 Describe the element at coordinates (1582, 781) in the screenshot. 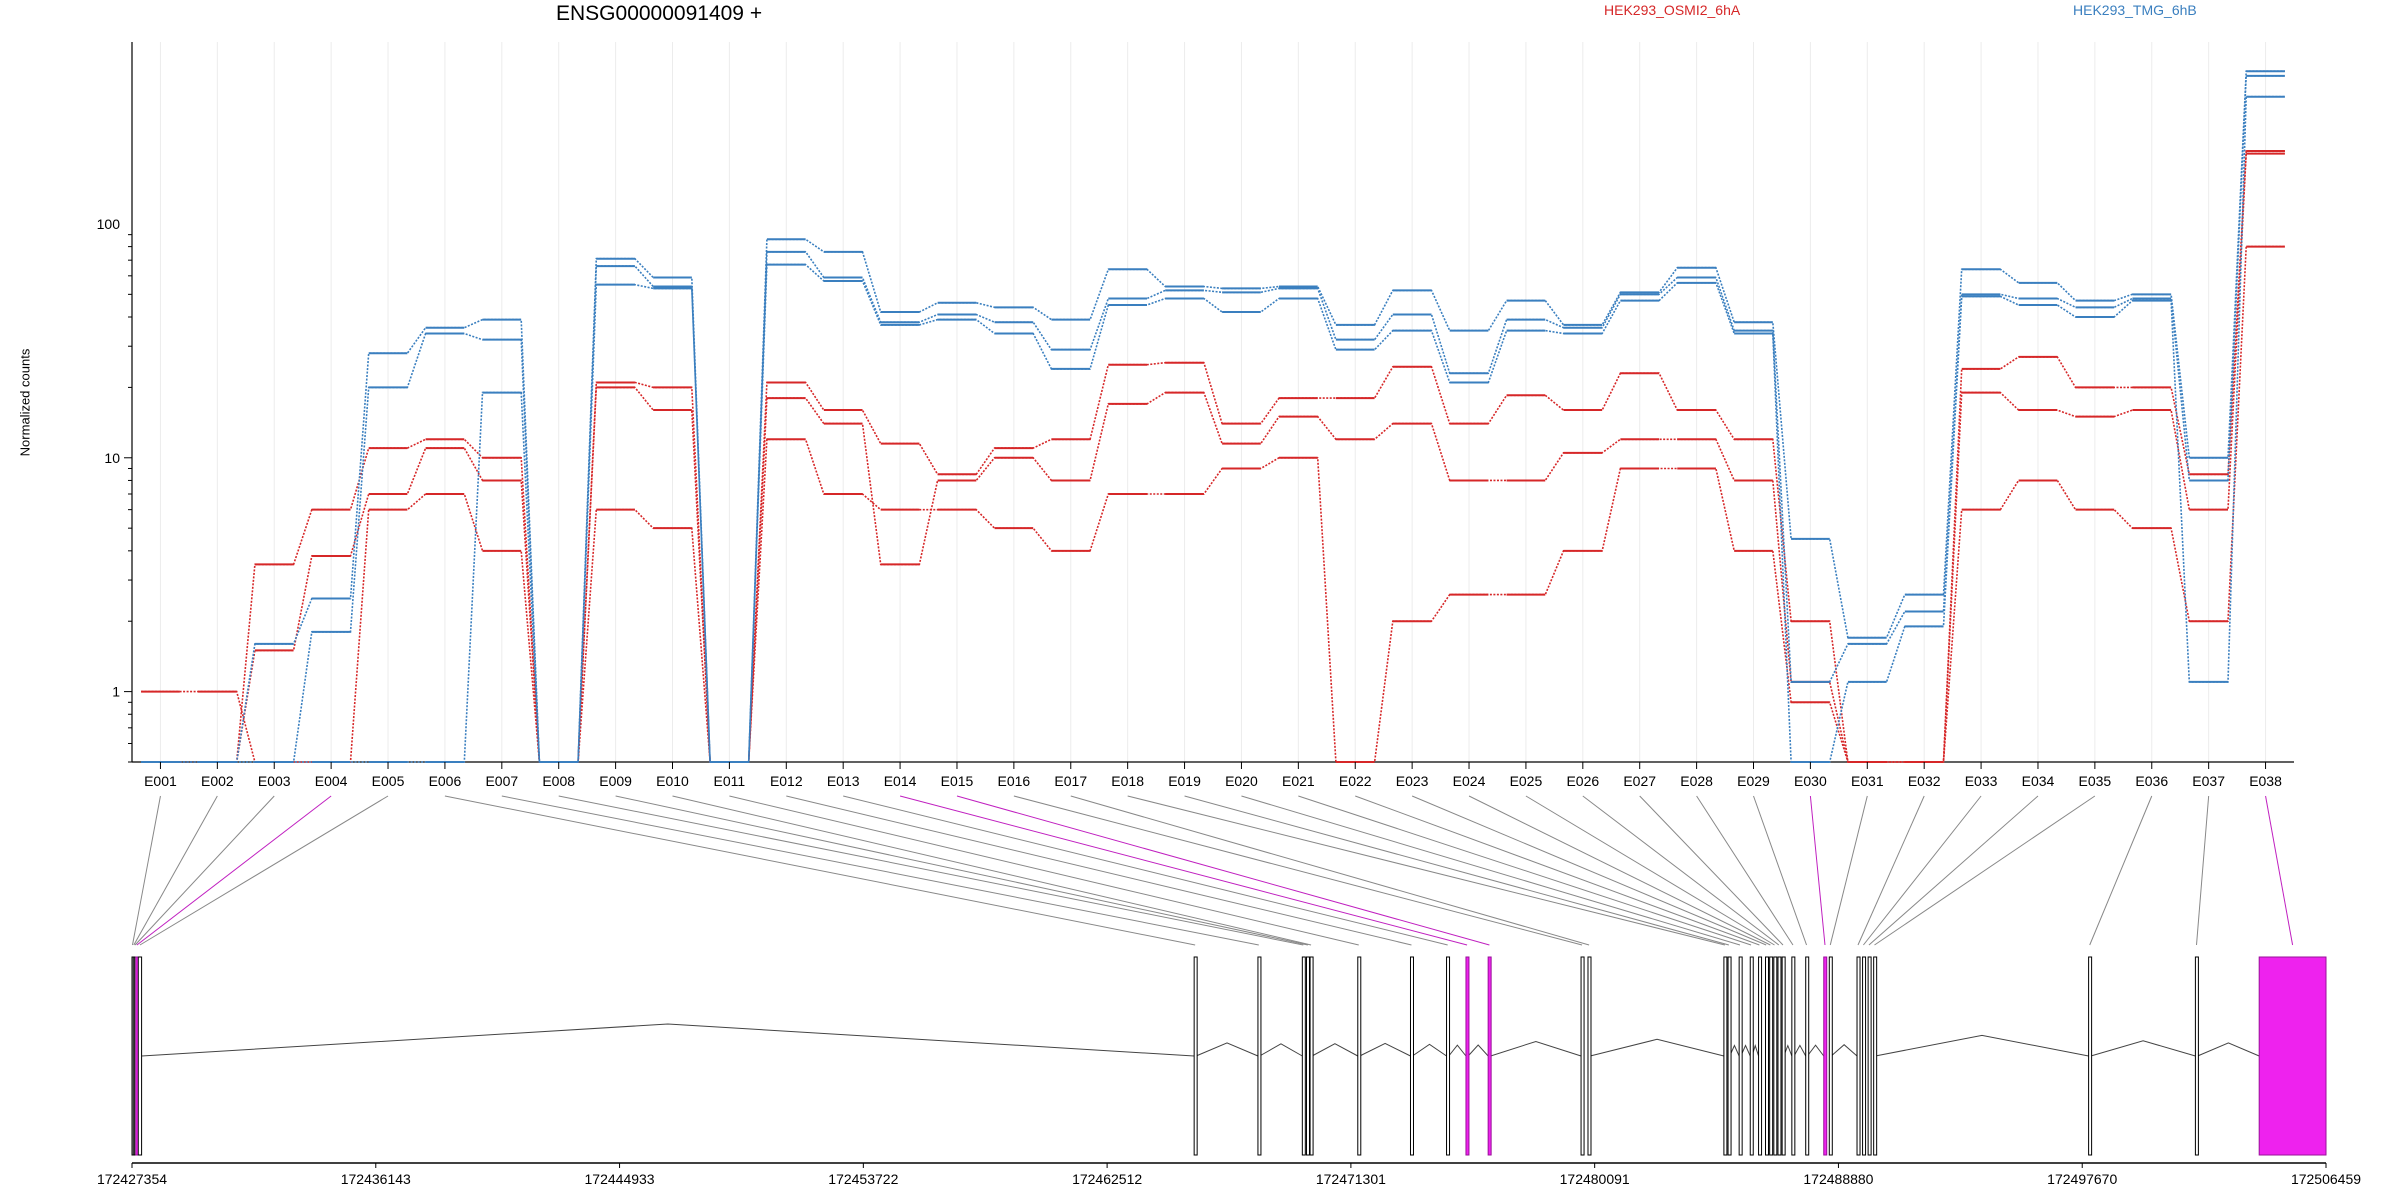

I see `x-tick-label: E026` at that location.